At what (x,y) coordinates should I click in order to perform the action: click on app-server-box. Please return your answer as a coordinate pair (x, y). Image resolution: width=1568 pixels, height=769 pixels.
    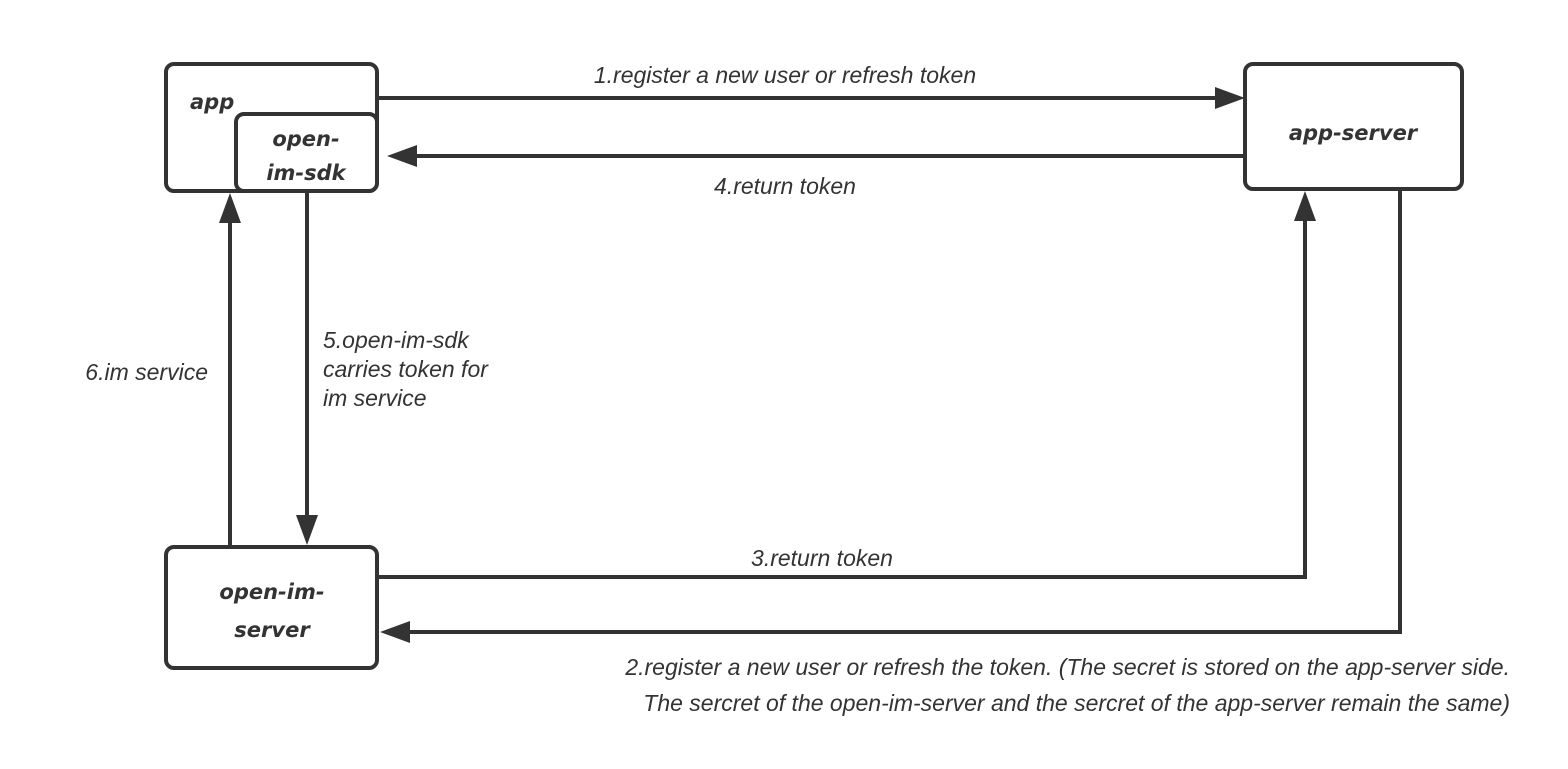
    Looking at the image, I should click on (1353, 126).